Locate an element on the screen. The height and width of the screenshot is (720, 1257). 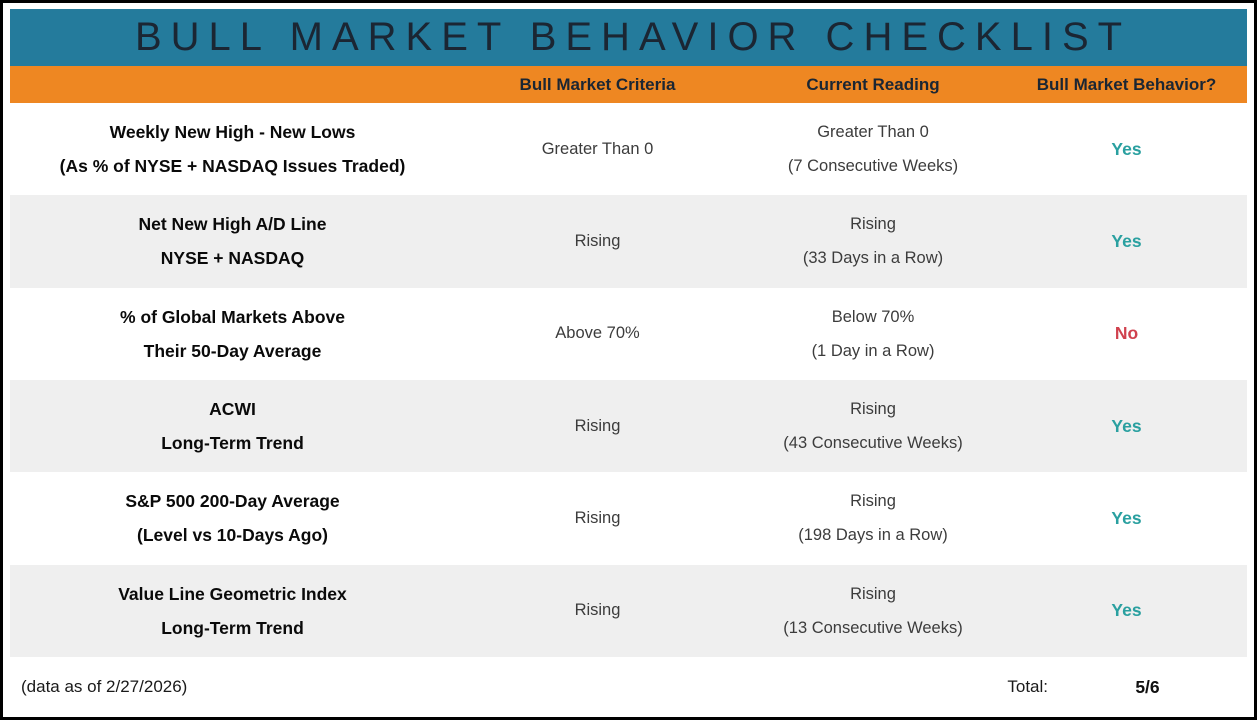
reading-detail: (33 Days in a Row) is located at coordinates (873, 258).